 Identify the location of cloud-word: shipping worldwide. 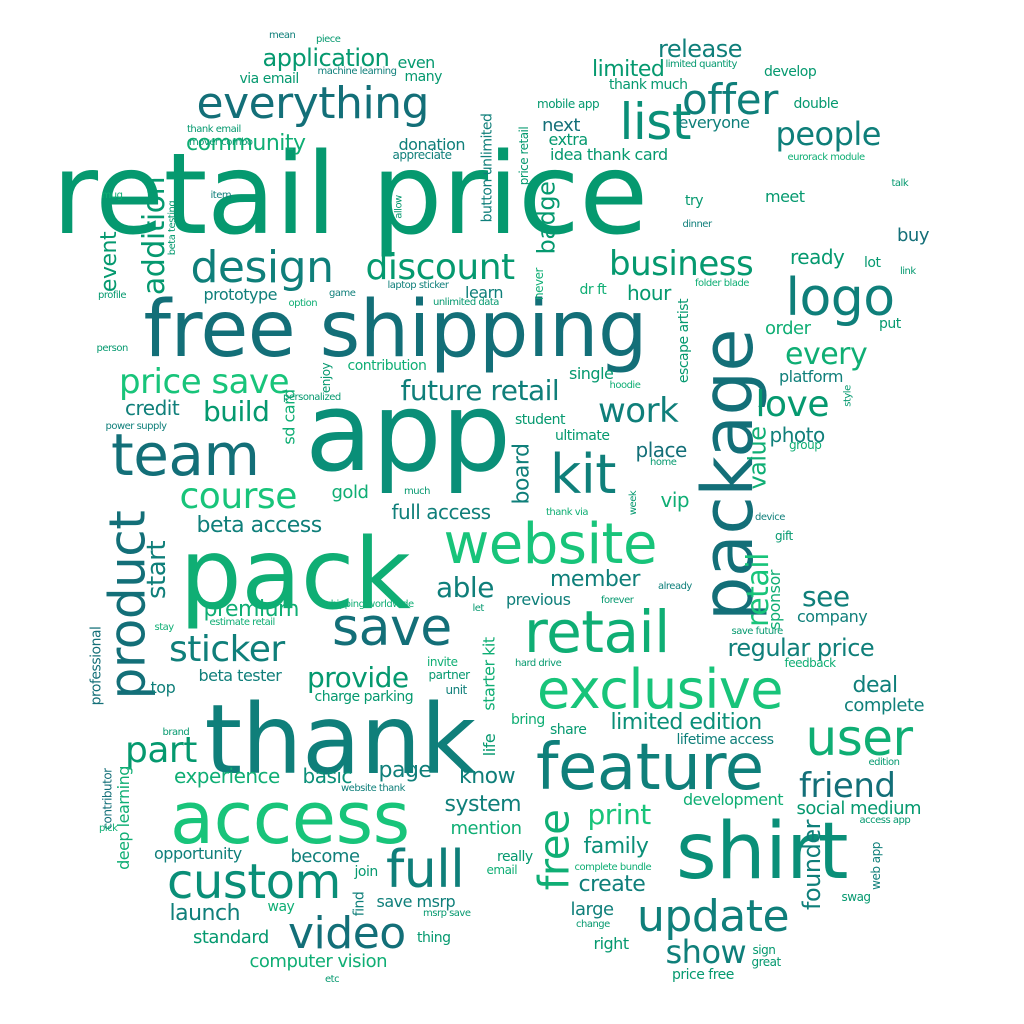
(370, 604).